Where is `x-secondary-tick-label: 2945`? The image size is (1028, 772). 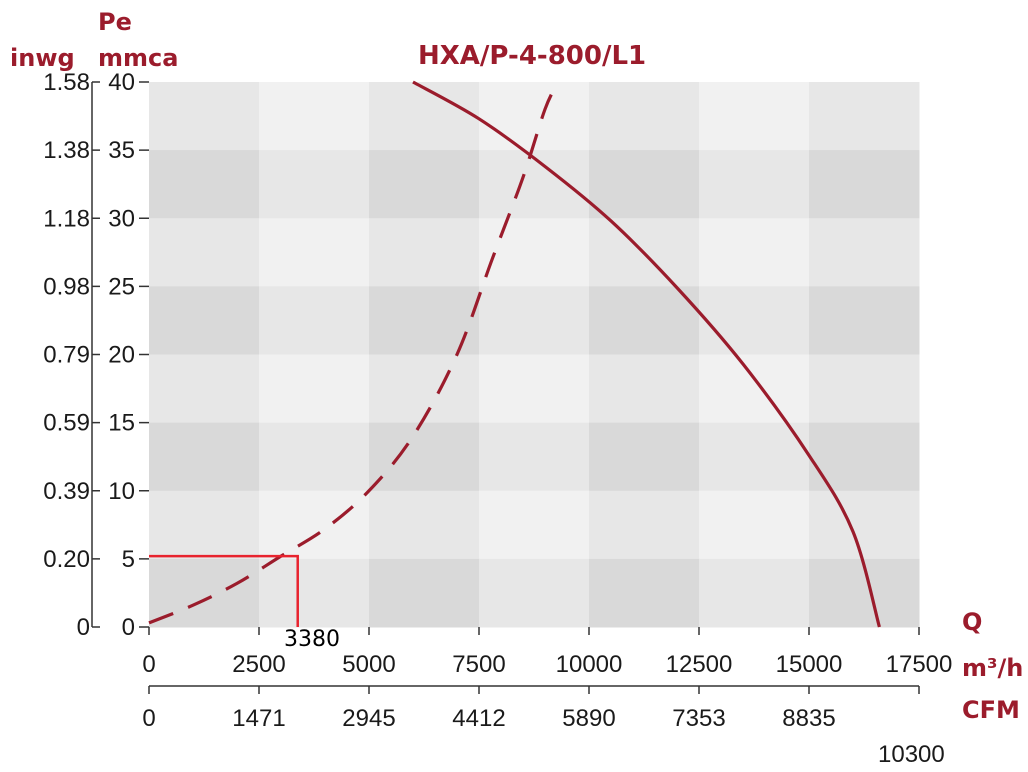 x-secondary-tick-label: 2945 is located at coordinates (368, 718).